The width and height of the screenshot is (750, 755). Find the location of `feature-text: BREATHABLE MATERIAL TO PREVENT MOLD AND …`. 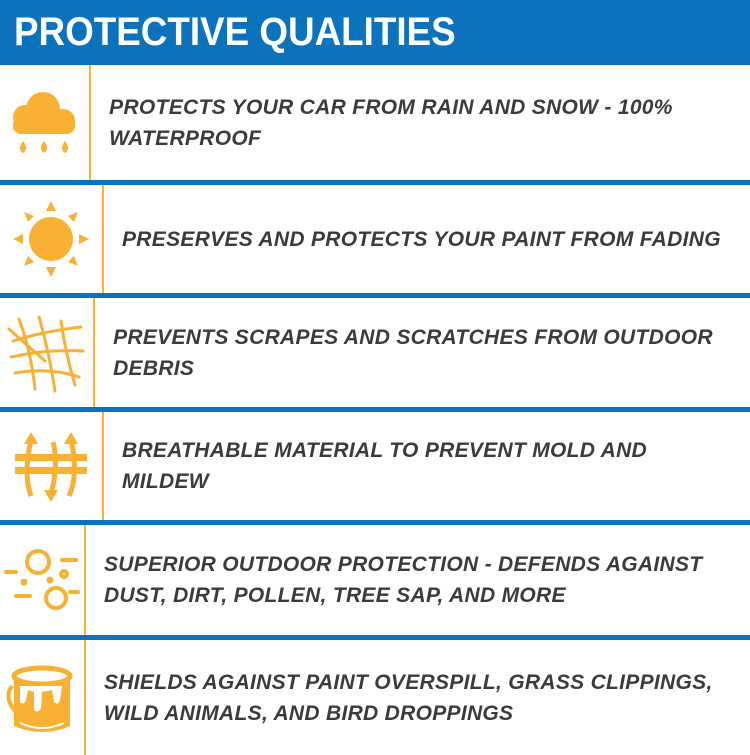

feature-text: BREATHABLE MATERIAL TO PREVENT MOLD AND … is located at coordinates (384, 466).